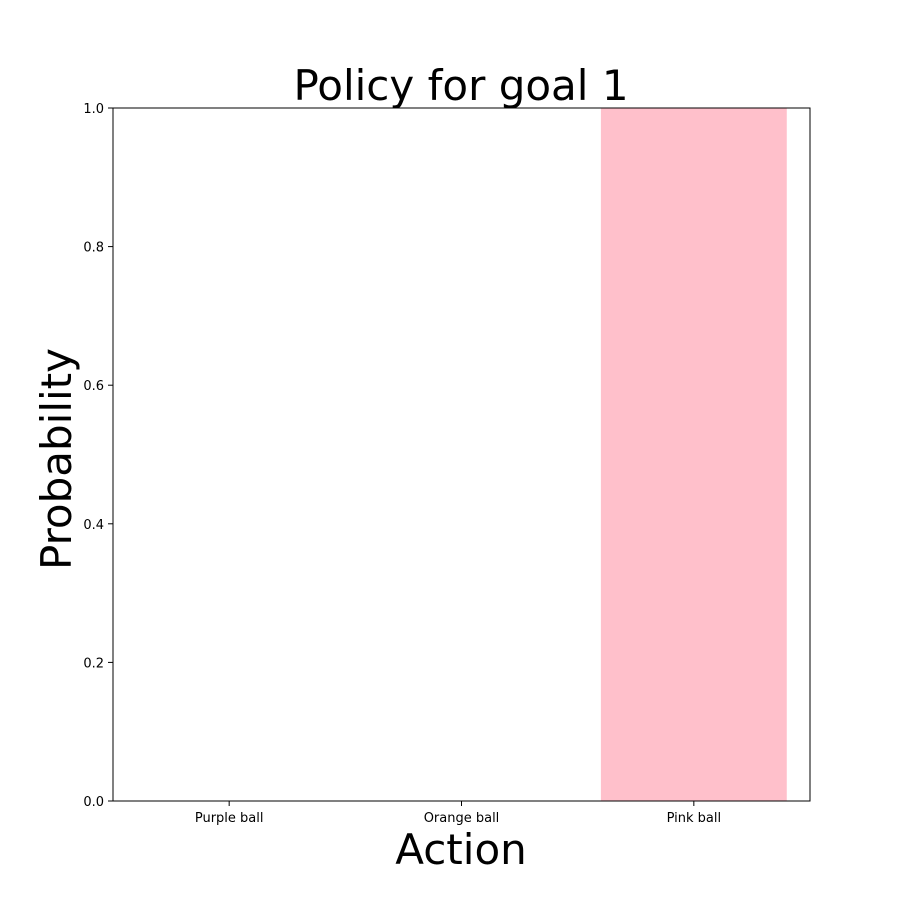 This screenshot has height=900, width=900. I want to click on y-axis-label: Probability, so click(56, 459).